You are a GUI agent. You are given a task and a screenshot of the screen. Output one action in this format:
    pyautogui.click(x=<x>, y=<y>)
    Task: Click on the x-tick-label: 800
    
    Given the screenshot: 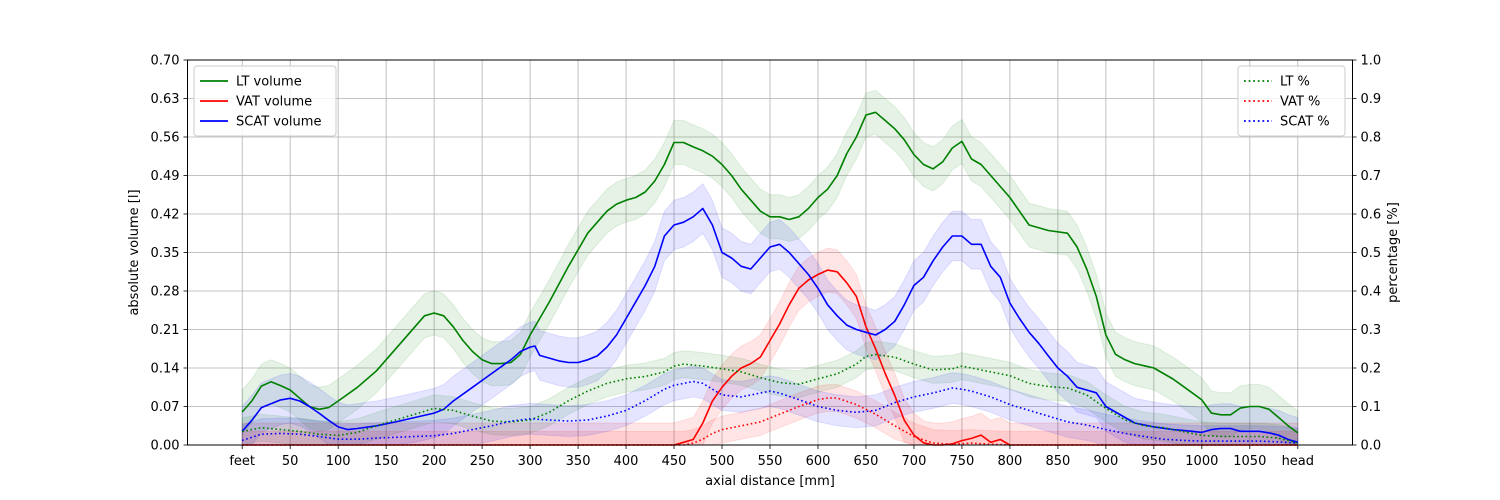 What is the action you would take?
    pyautogui.click(x=1009, y=461)
    